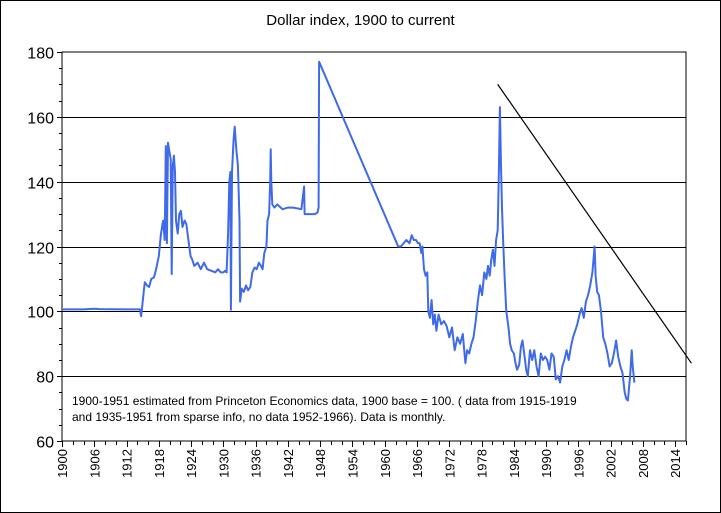 The height and width of the screenshot is (513, 721). I want to click on y-tick-label: 180, so click(40, 54).